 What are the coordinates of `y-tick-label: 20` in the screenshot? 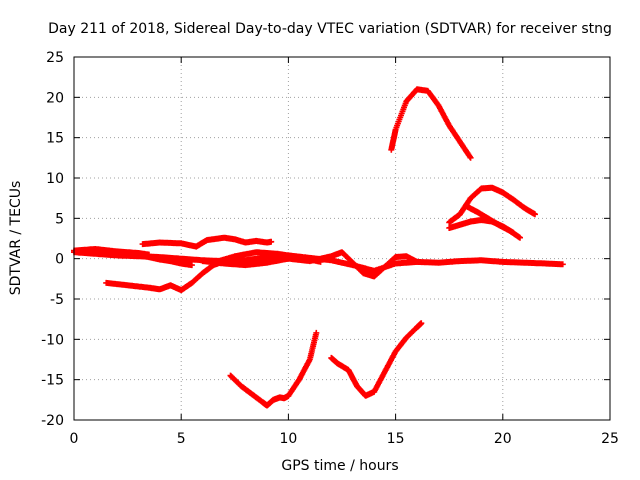 It's located at (55, 98).